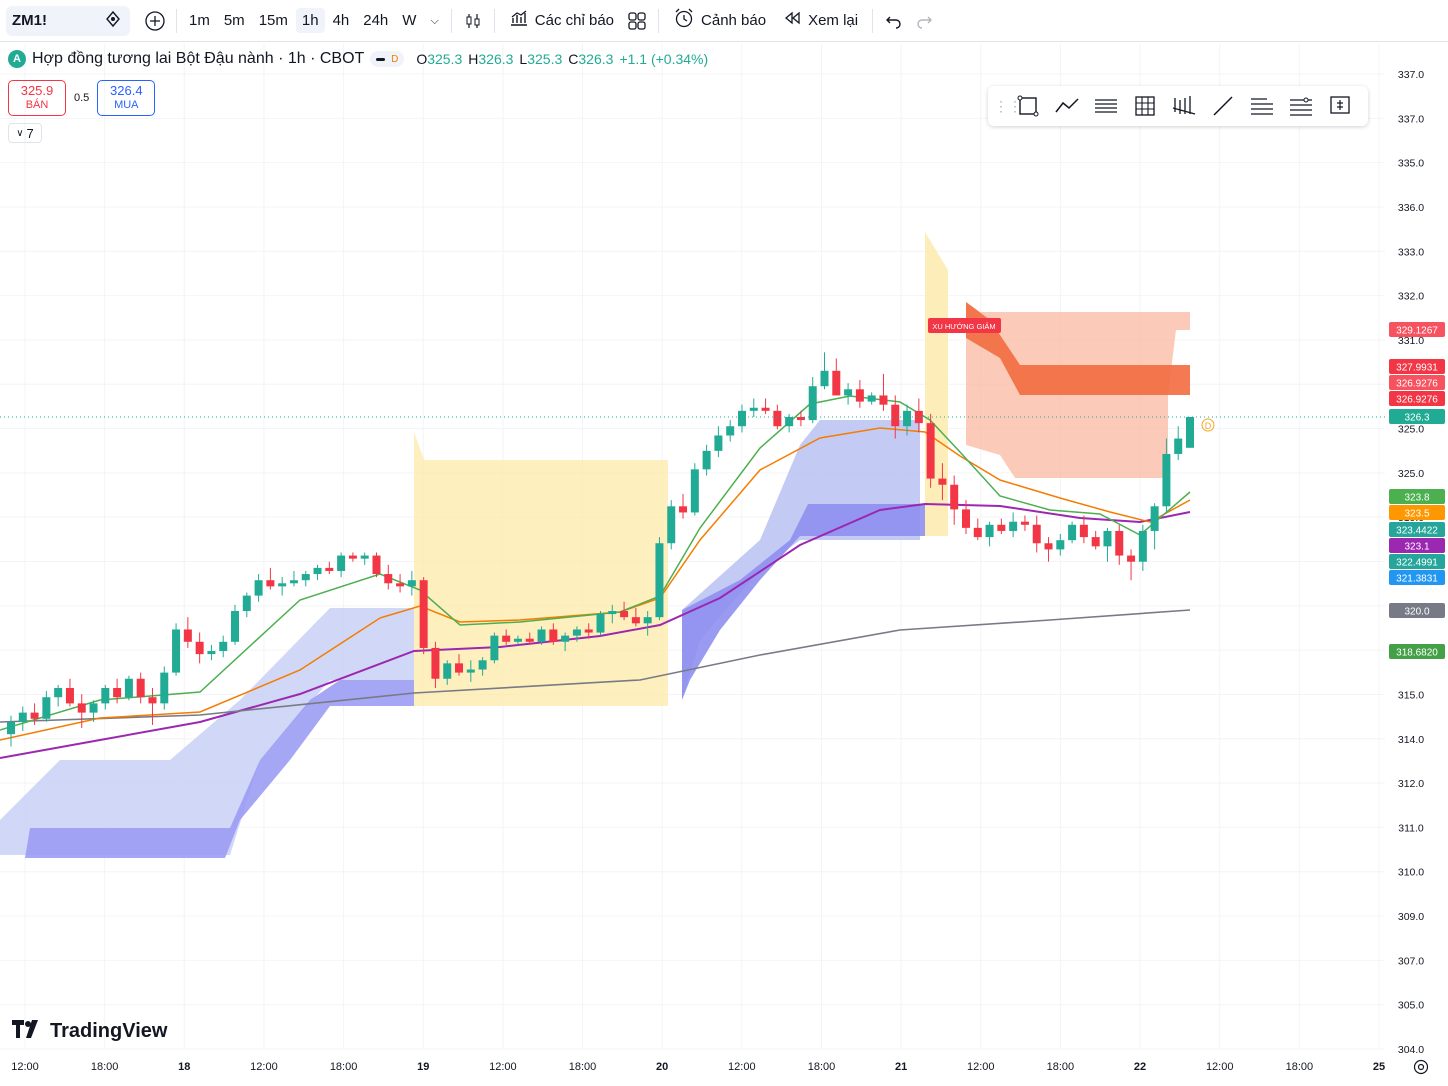 The width and height of the screenshot is (1448, 1086). Describe the element at coordinates (409, 20) in the screenshot. I see `interval-w: W` at that location.